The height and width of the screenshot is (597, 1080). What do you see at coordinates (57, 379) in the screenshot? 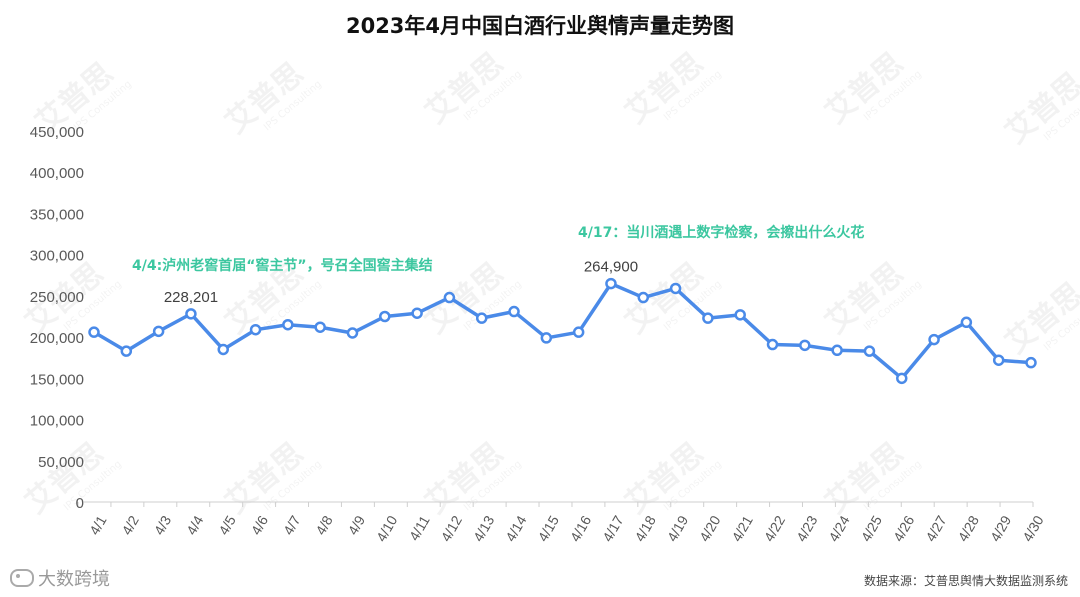
I see `y-tick-label: 150,000` at bounding box center [57, 379].